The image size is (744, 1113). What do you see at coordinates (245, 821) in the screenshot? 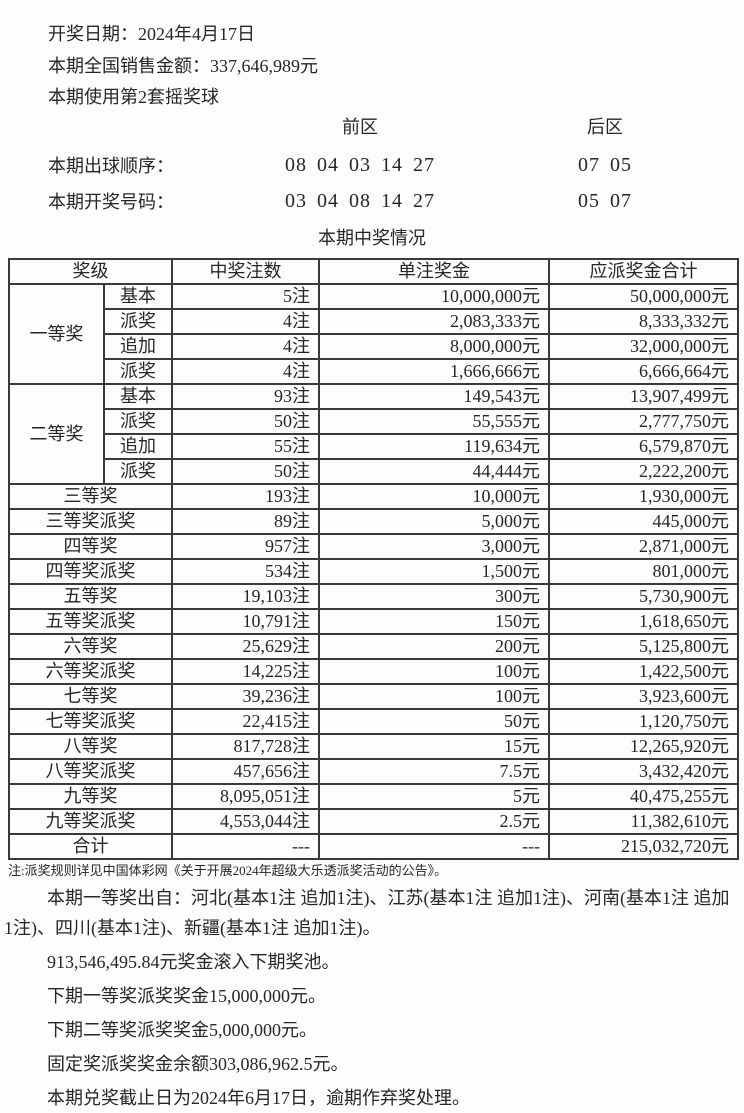
I see `winning-count-cell: 4,553,044注` at bounding box center [245, 821].